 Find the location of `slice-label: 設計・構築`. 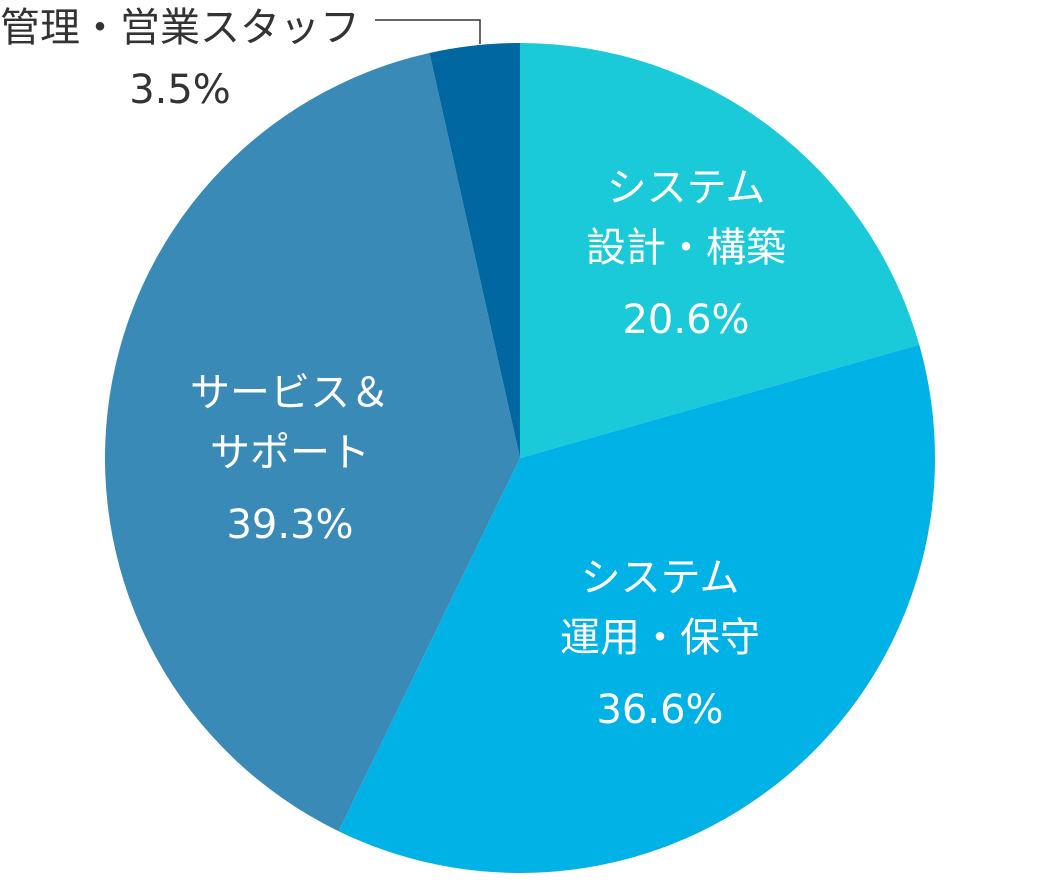

slice-label: 設計・構築 is located at coordinates (686, 248).